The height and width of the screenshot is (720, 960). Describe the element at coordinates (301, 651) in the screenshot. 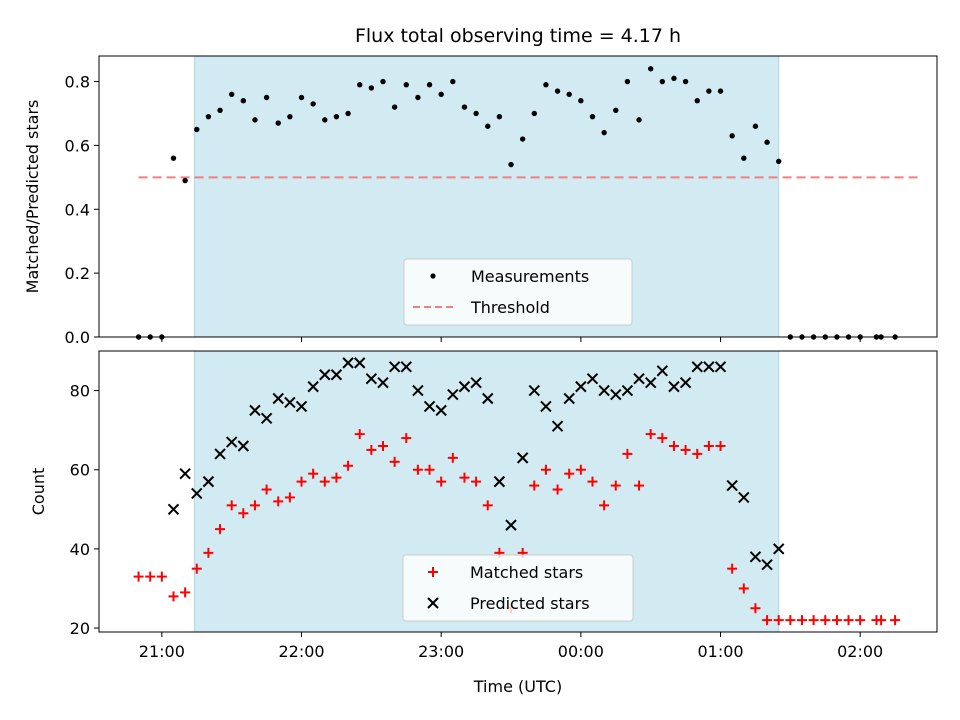

I see `x-tick-label: 22:00` at that location.